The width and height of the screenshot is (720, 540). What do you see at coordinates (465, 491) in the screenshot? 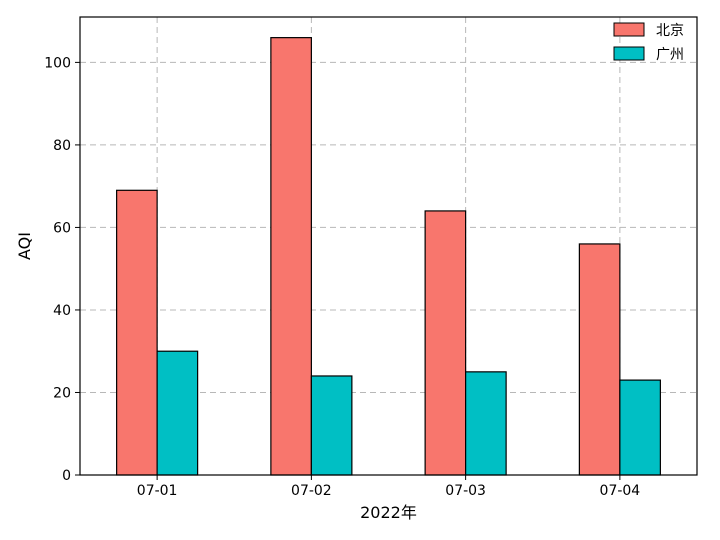
I see `x-tick-label: 07-03` at bounding box center [465, 491].